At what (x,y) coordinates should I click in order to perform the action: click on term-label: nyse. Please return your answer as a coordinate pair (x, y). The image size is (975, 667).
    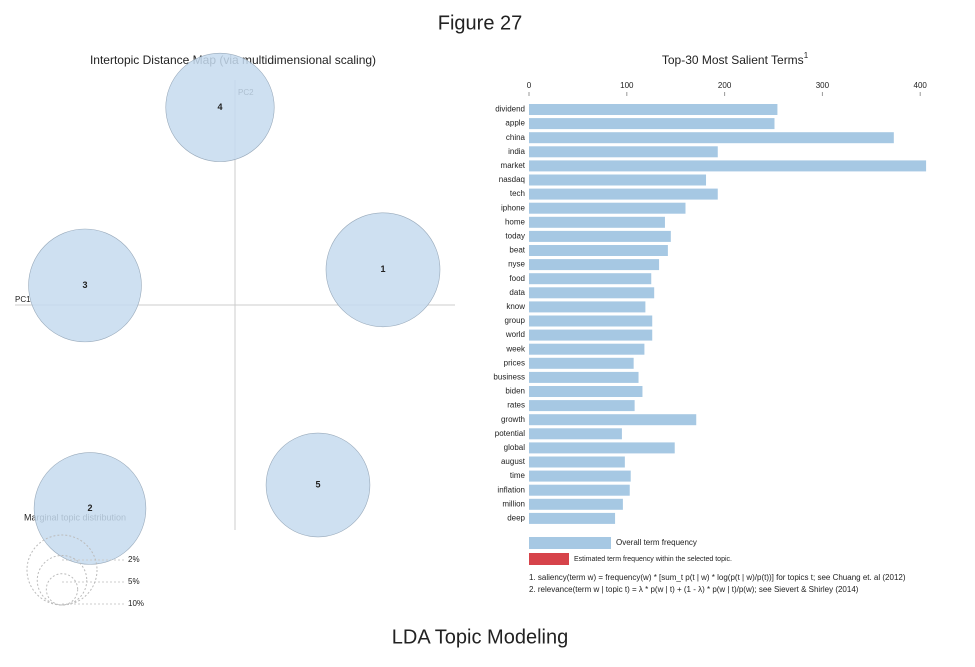
    Looking at the image, I should click on (516, 264).